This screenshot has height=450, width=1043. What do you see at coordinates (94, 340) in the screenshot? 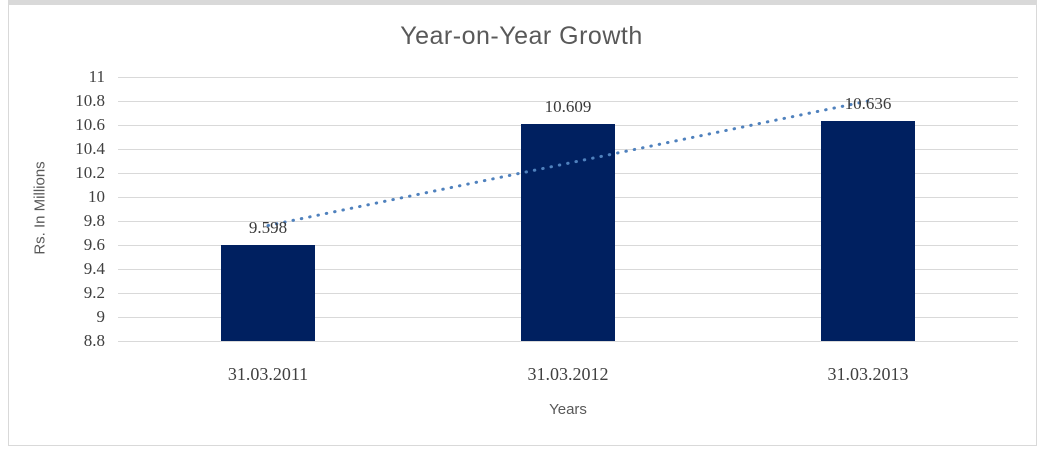
I see `y-tick-label: 8.8` at bounding box center [94, 340].